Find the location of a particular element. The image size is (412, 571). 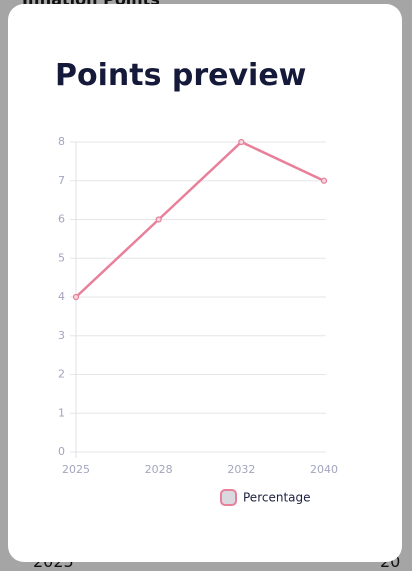

x-tick-label: 2032 is located at coordinates (241, 469).